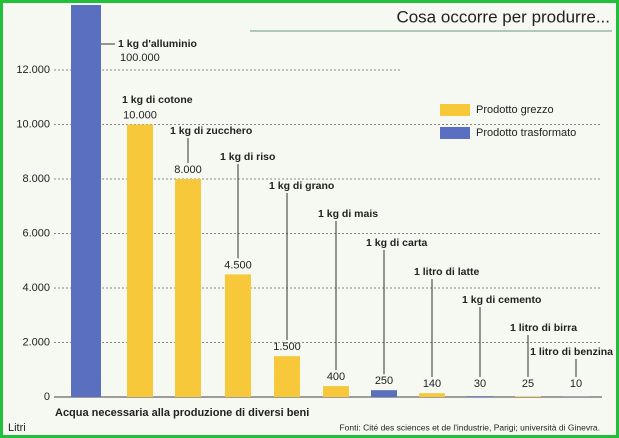 This screenshot has width=619, height=438. I want to click on y-tick-label: 0, so click(47, 397).